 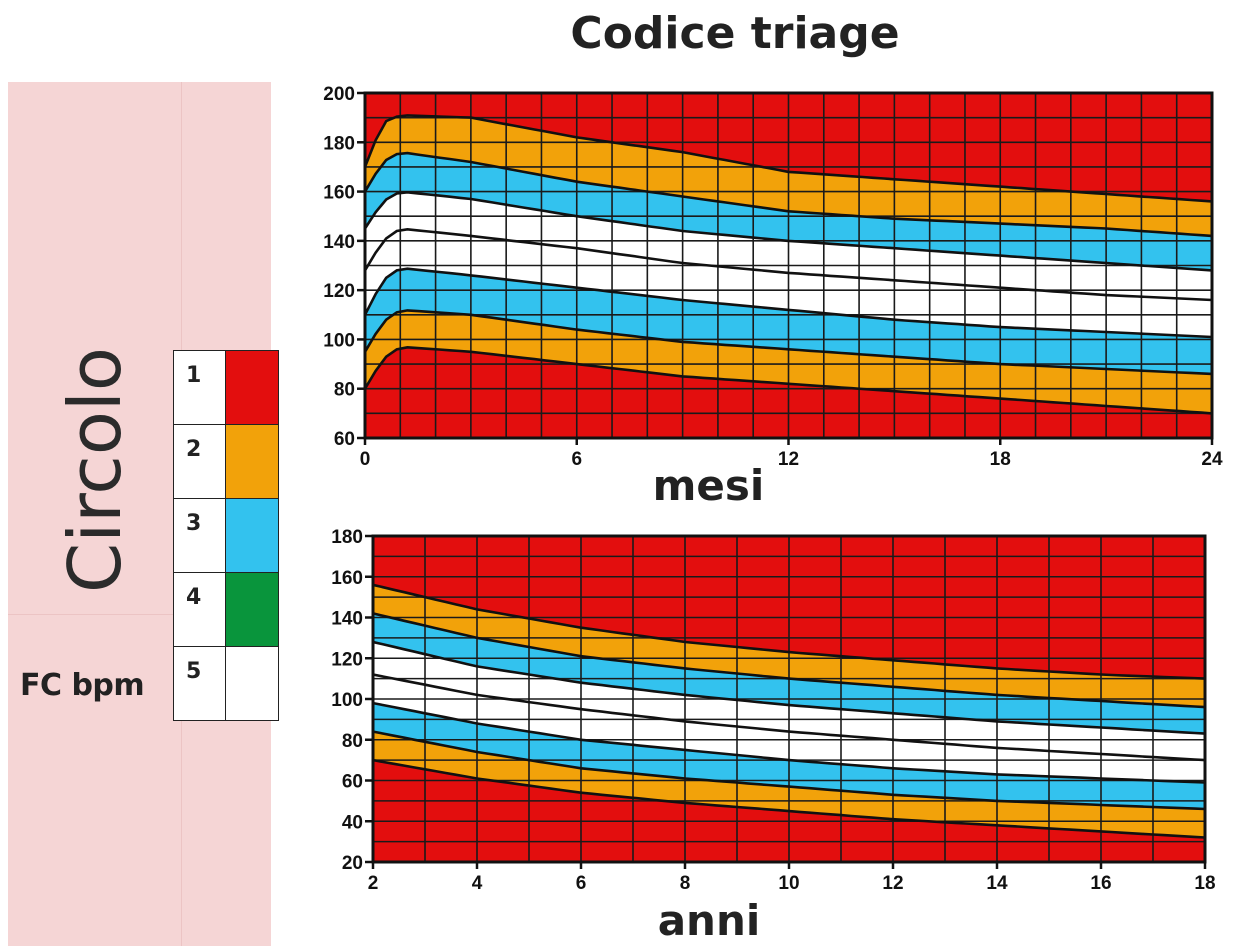 What do you see at coordinates (339, 94) in the screenshot?
I see `y-tick-label: 200` at bounding box center [339, 94].